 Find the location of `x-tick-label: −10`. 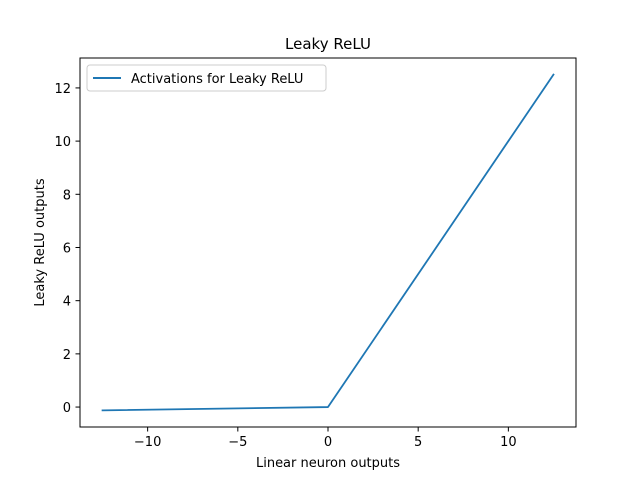

x-tick-label: −10 is located at coordinates (147, 442).